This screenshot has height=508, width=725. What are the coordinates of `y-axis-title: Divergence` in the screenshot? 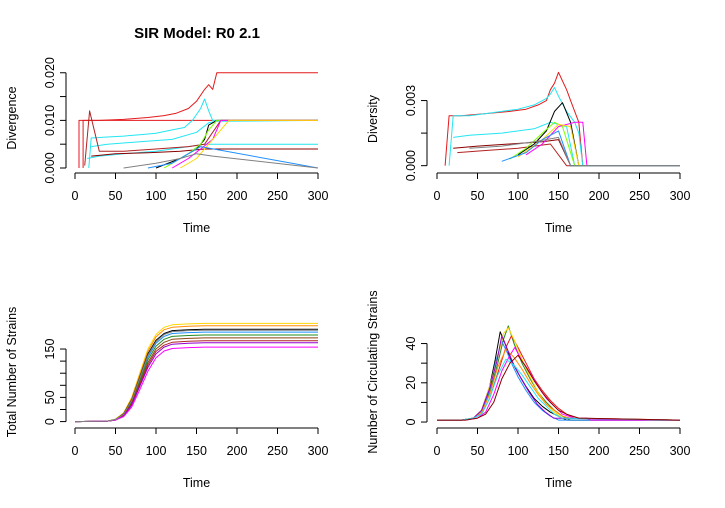 It's located at (12, 117).